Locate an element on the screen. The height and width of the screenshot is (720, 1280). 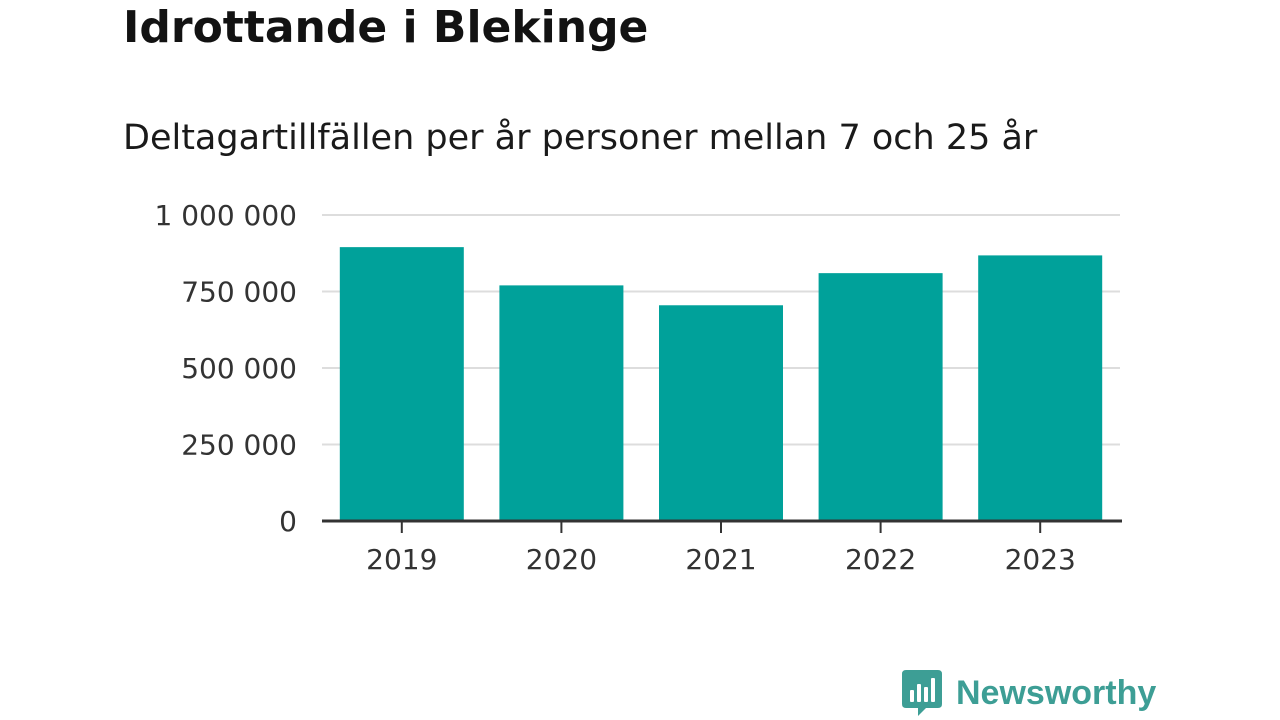
x-tick-label: 2020 is located at coordinates (561, 559).